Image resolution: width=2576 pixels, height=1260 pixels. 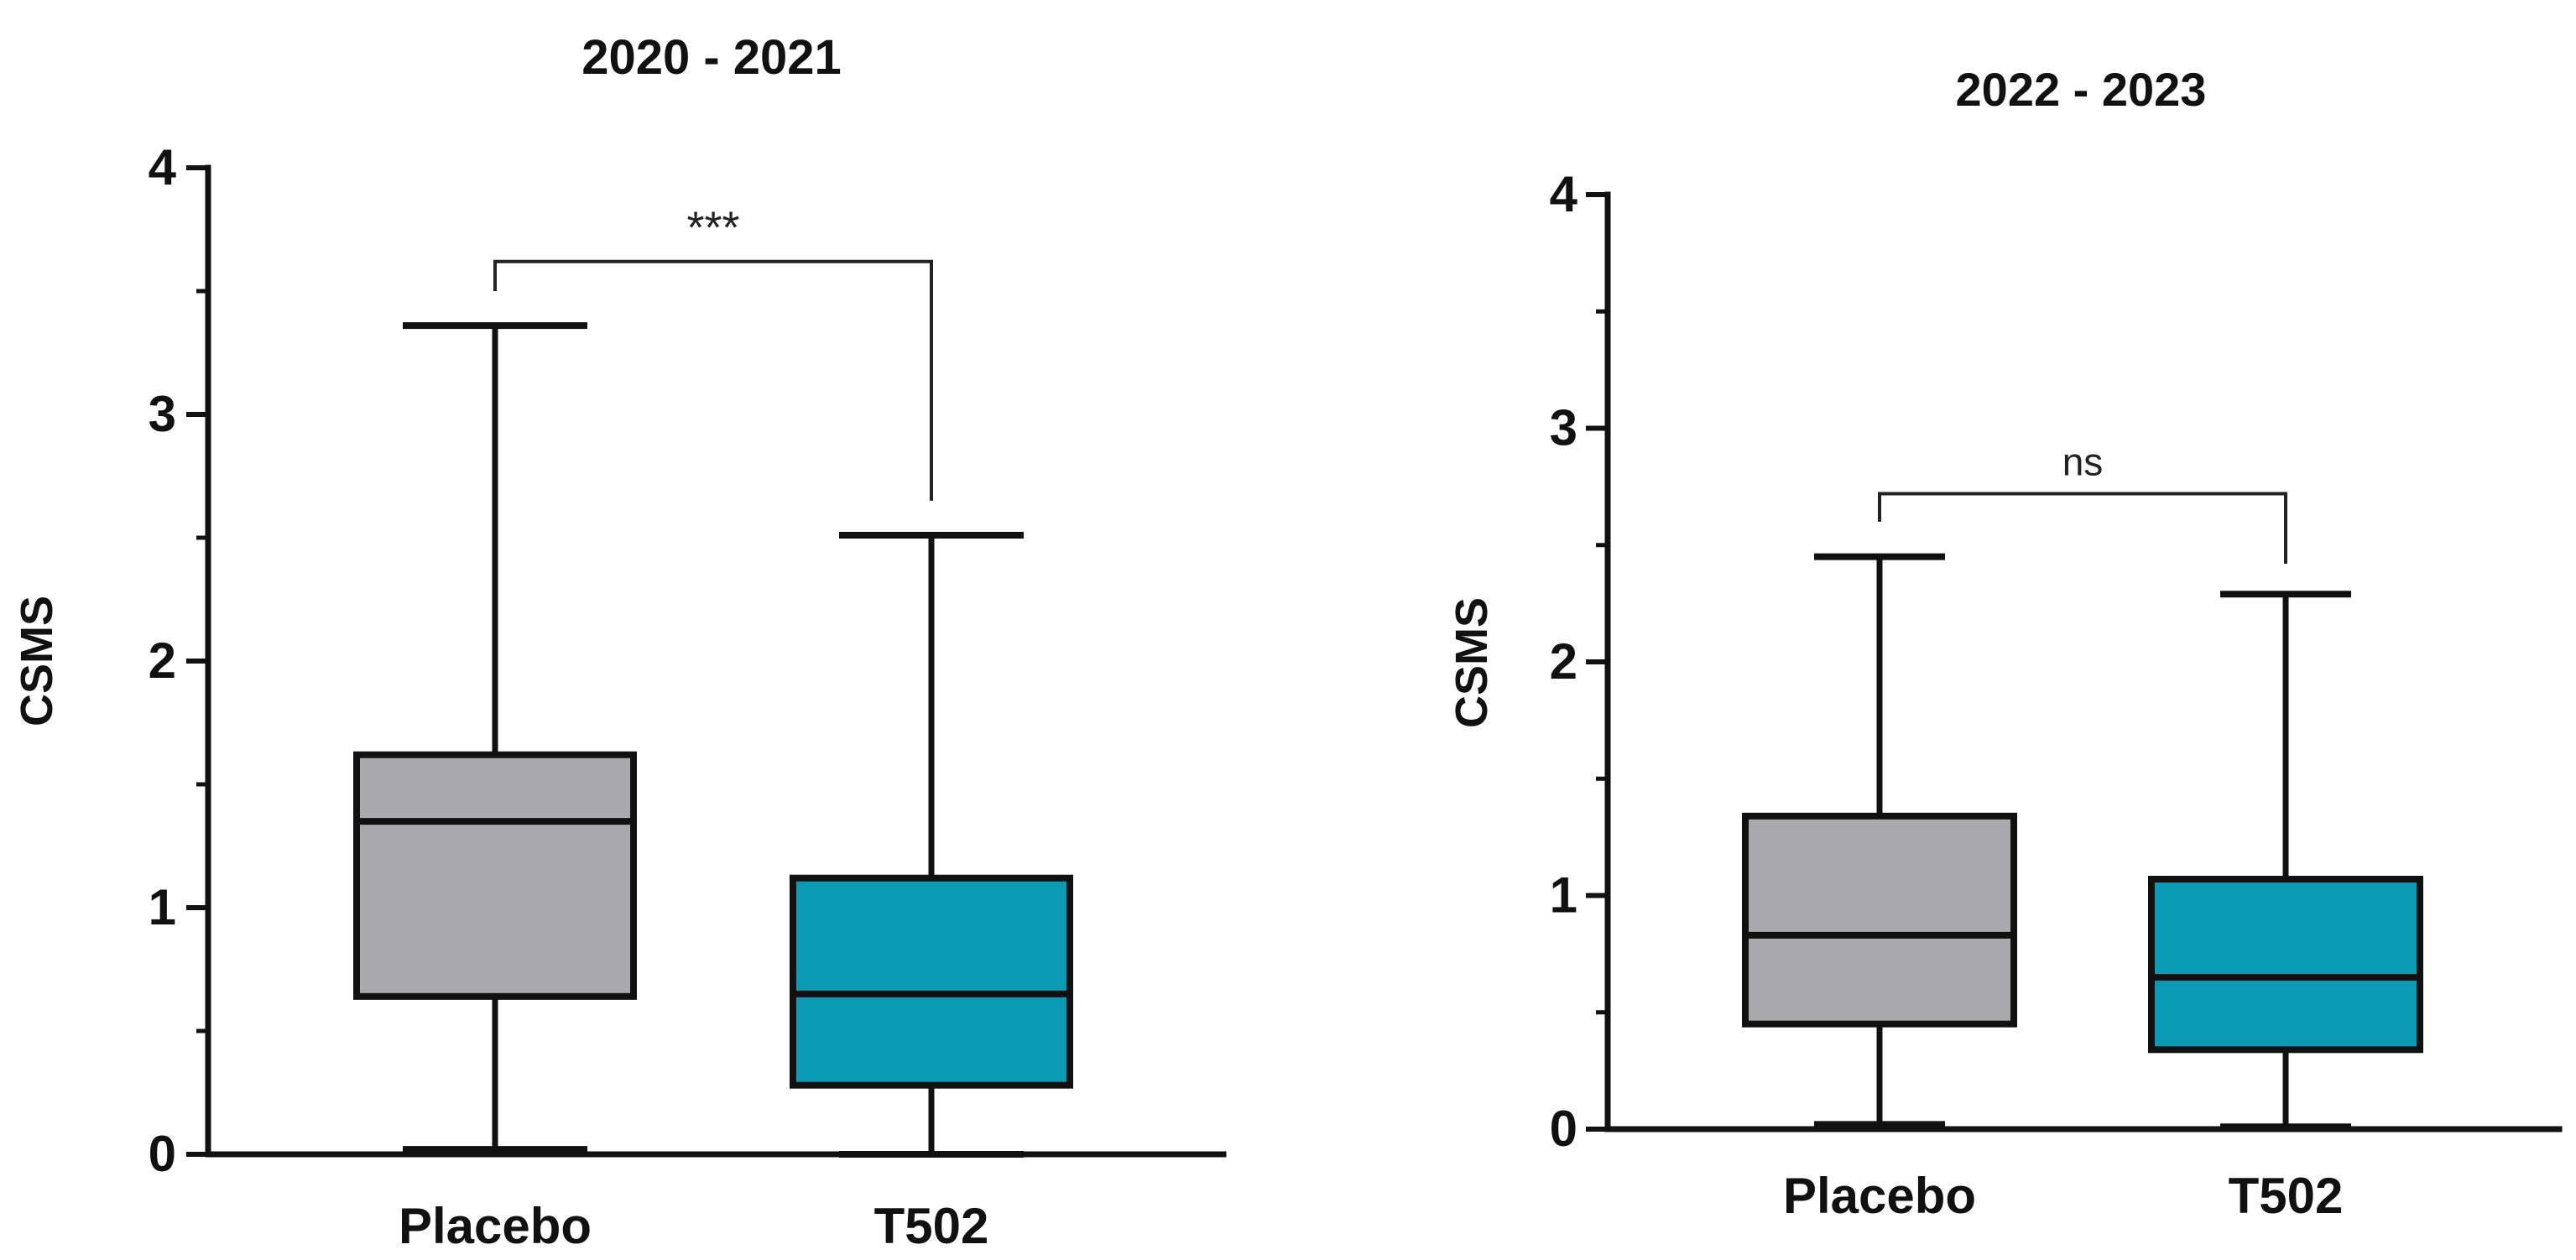 What do you see at coordinates (712, 228) in the screenshot?
I see `significance-label: ***` at bounding box center [712, 228].